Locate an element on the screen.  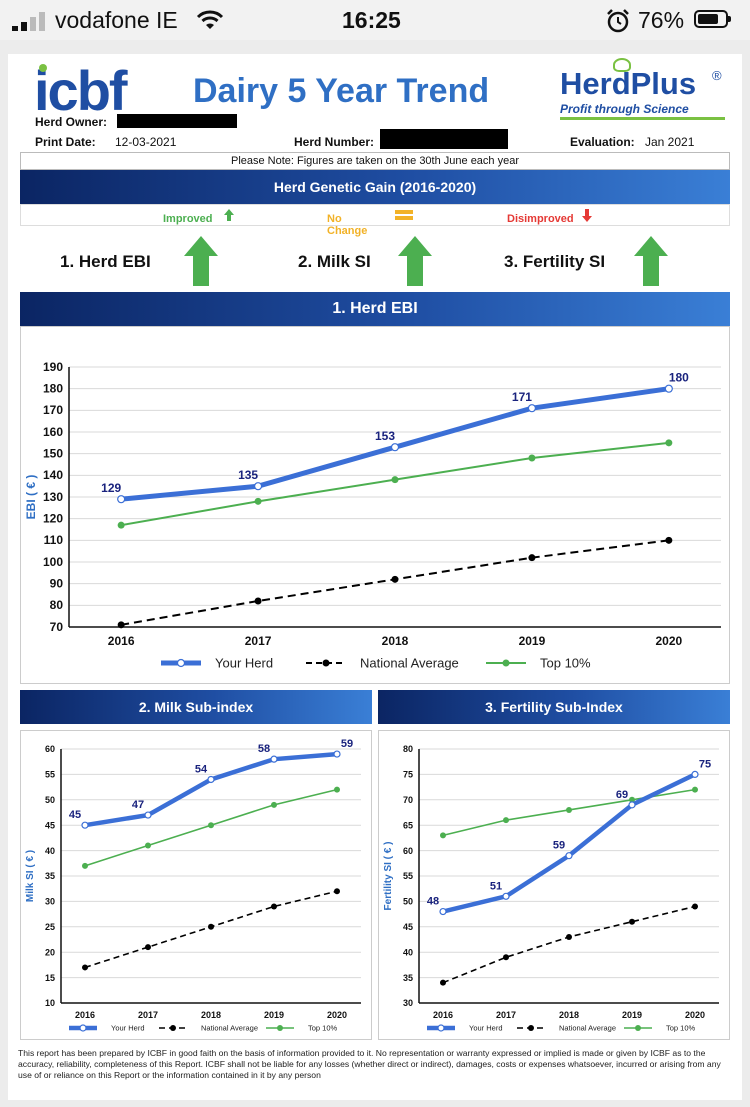
ebi-series-top-10-point is located at coordinates (258, 501).